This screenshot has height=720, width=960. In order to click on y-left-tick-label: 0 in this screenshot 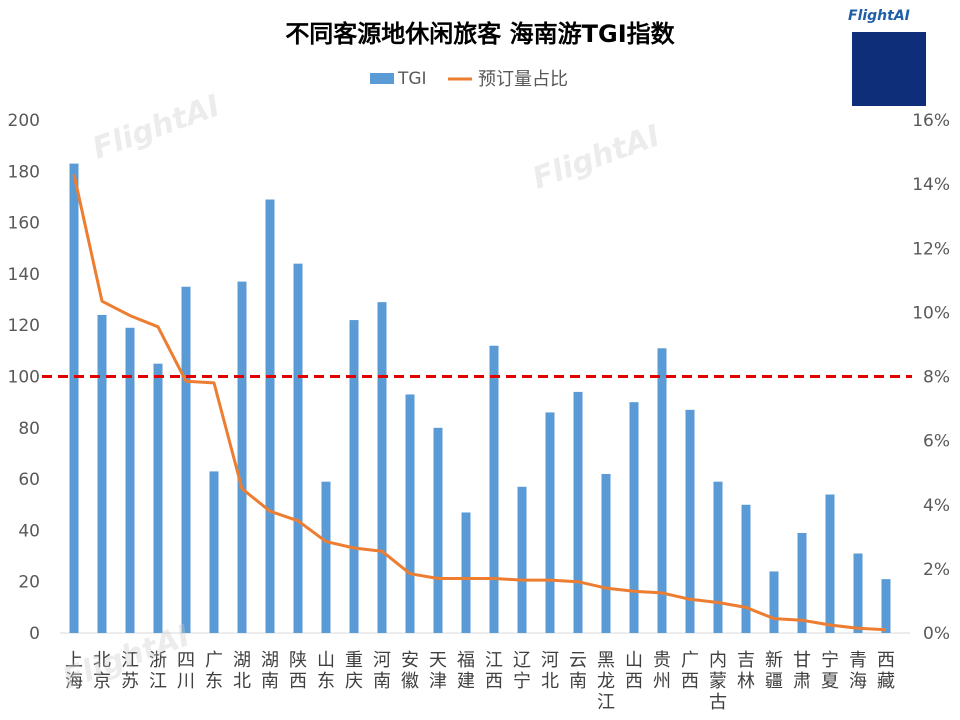, I will do `click(34, 634)`.